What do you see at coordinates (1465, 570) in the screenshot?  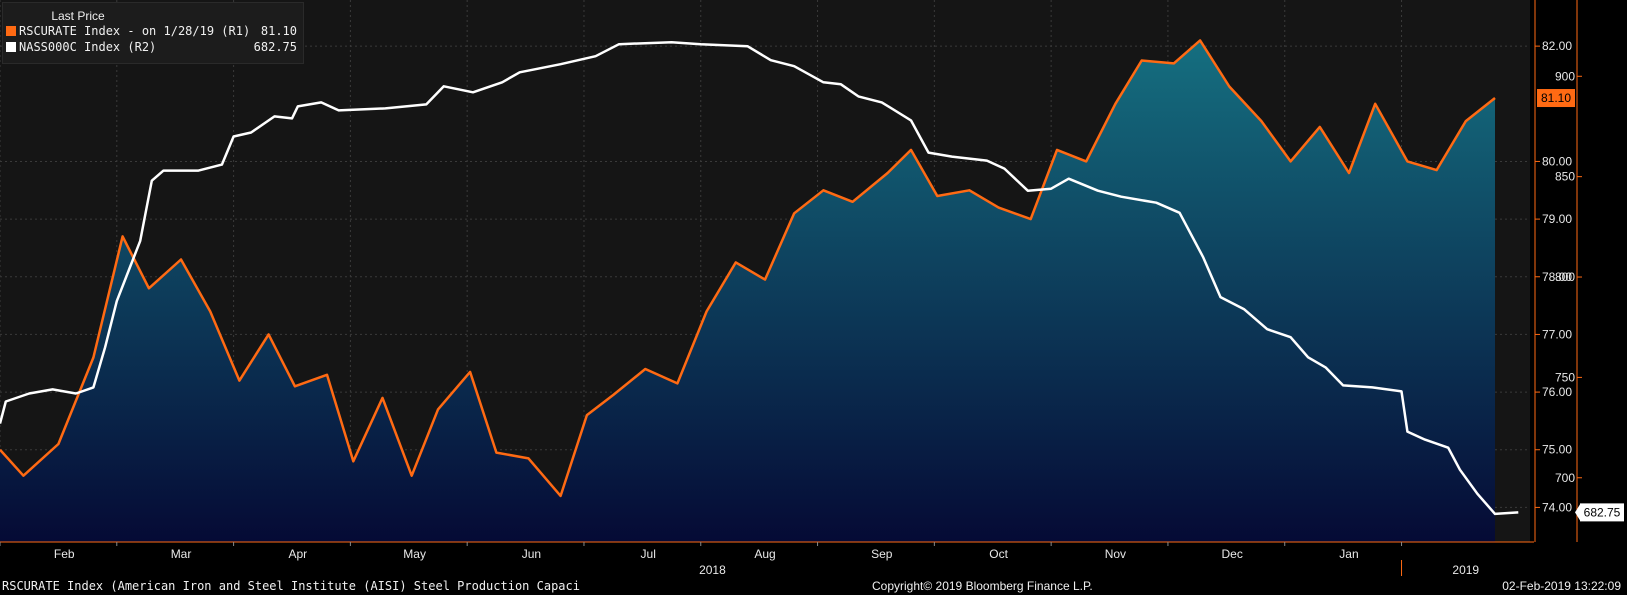 I see `year-label: 2019` at bounding box center [1465, 570].